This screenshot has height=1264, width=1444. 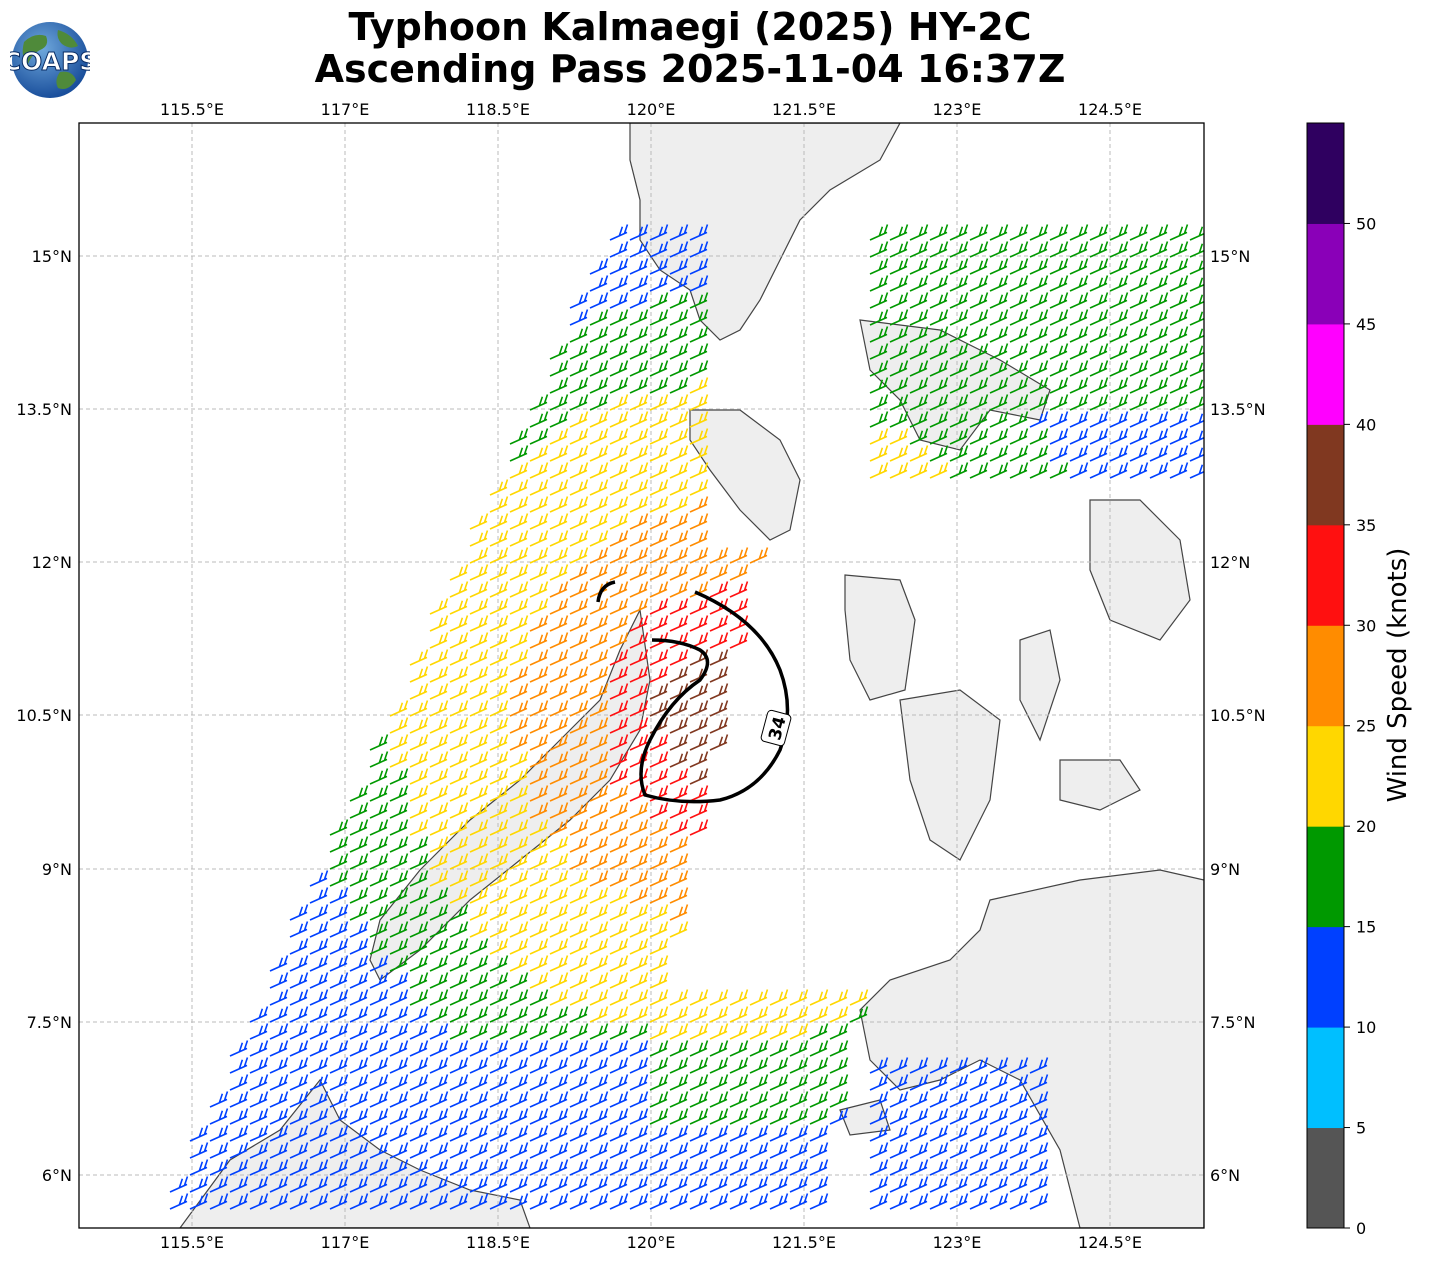 What do you see at coordinates (52, 256) in the screenshot?
I see `lat-tick-left: 15°N` at bounding box center [52, 256].